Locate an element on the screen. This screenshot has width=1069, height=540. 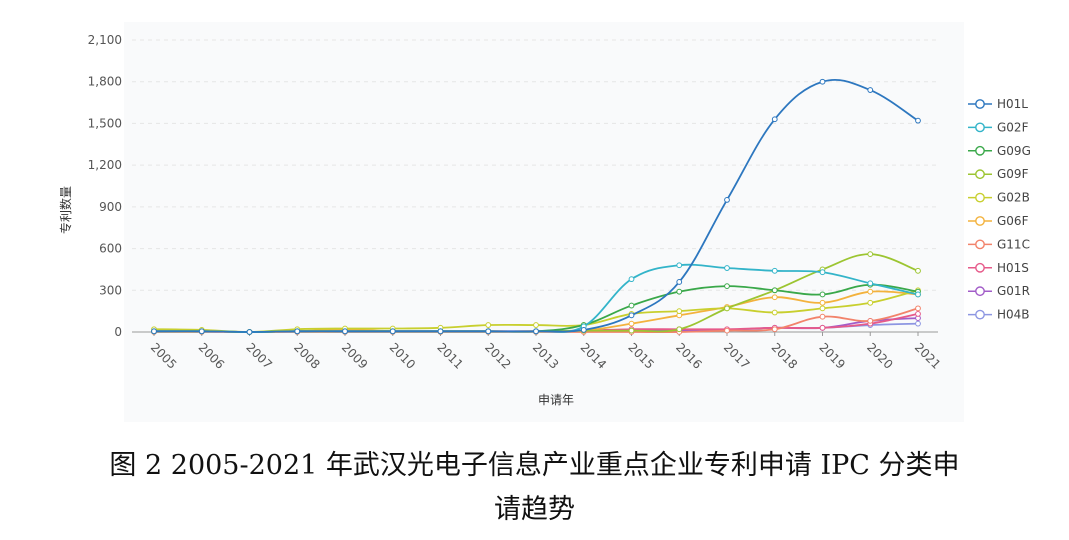
y-tick-label: 1,800 is located at coordinates (105, 82).